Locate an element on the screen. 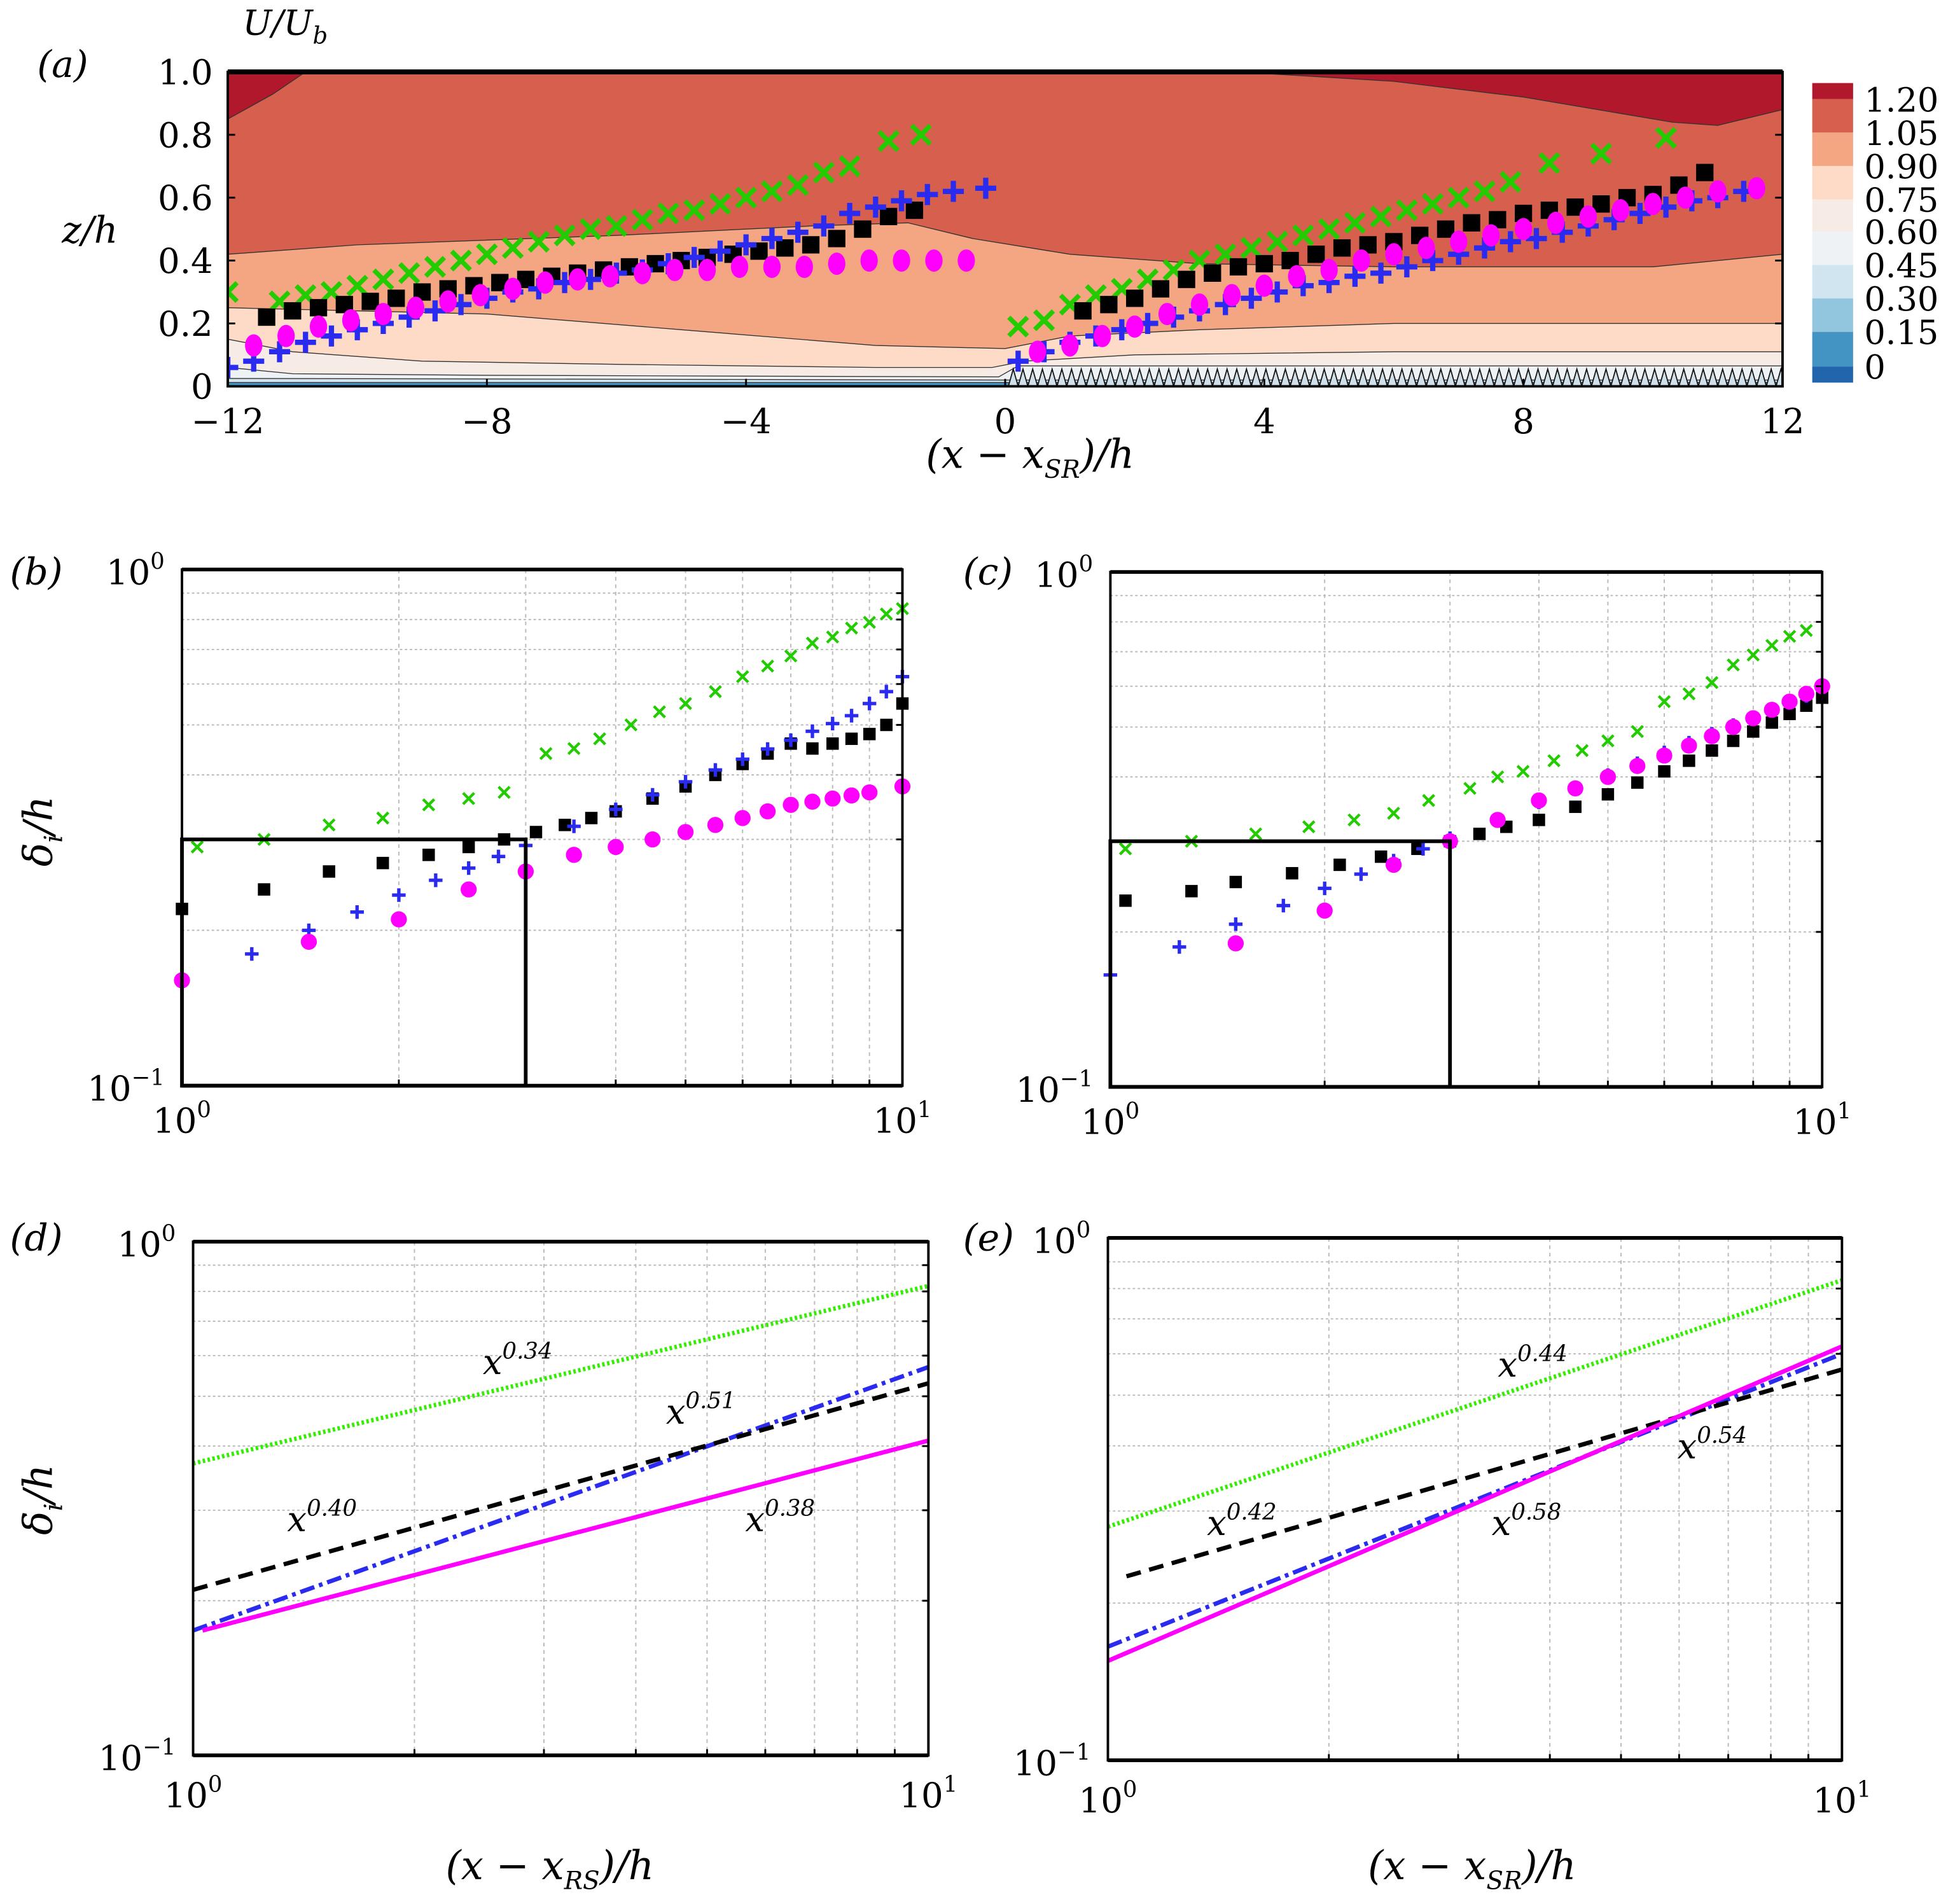  c-data is located at coordinates (1466, 802).